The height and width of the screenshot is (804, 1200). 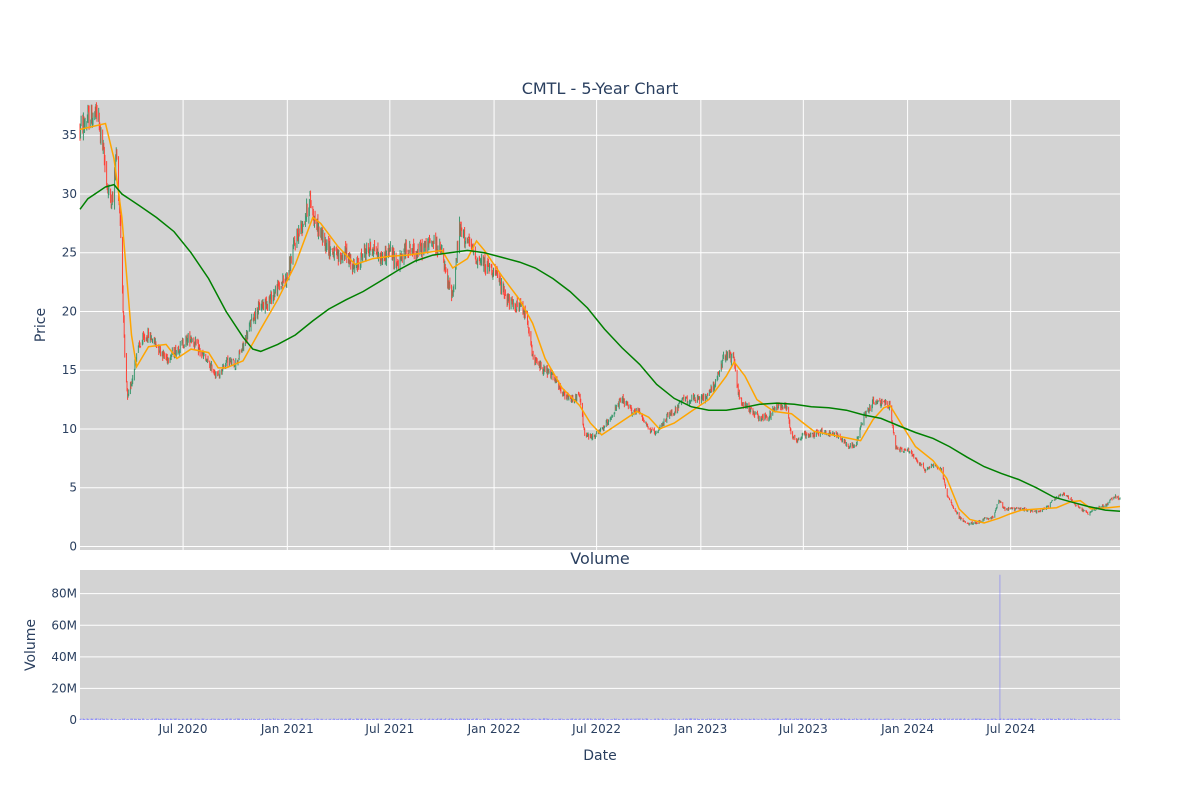 I want to click on price-y-tick-label: 5, so click(x=73, y=488).